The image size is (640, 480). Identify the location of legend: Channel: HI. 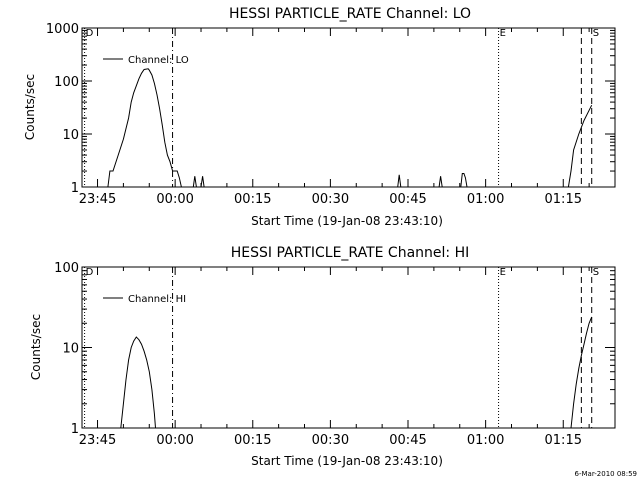
(144, 299).